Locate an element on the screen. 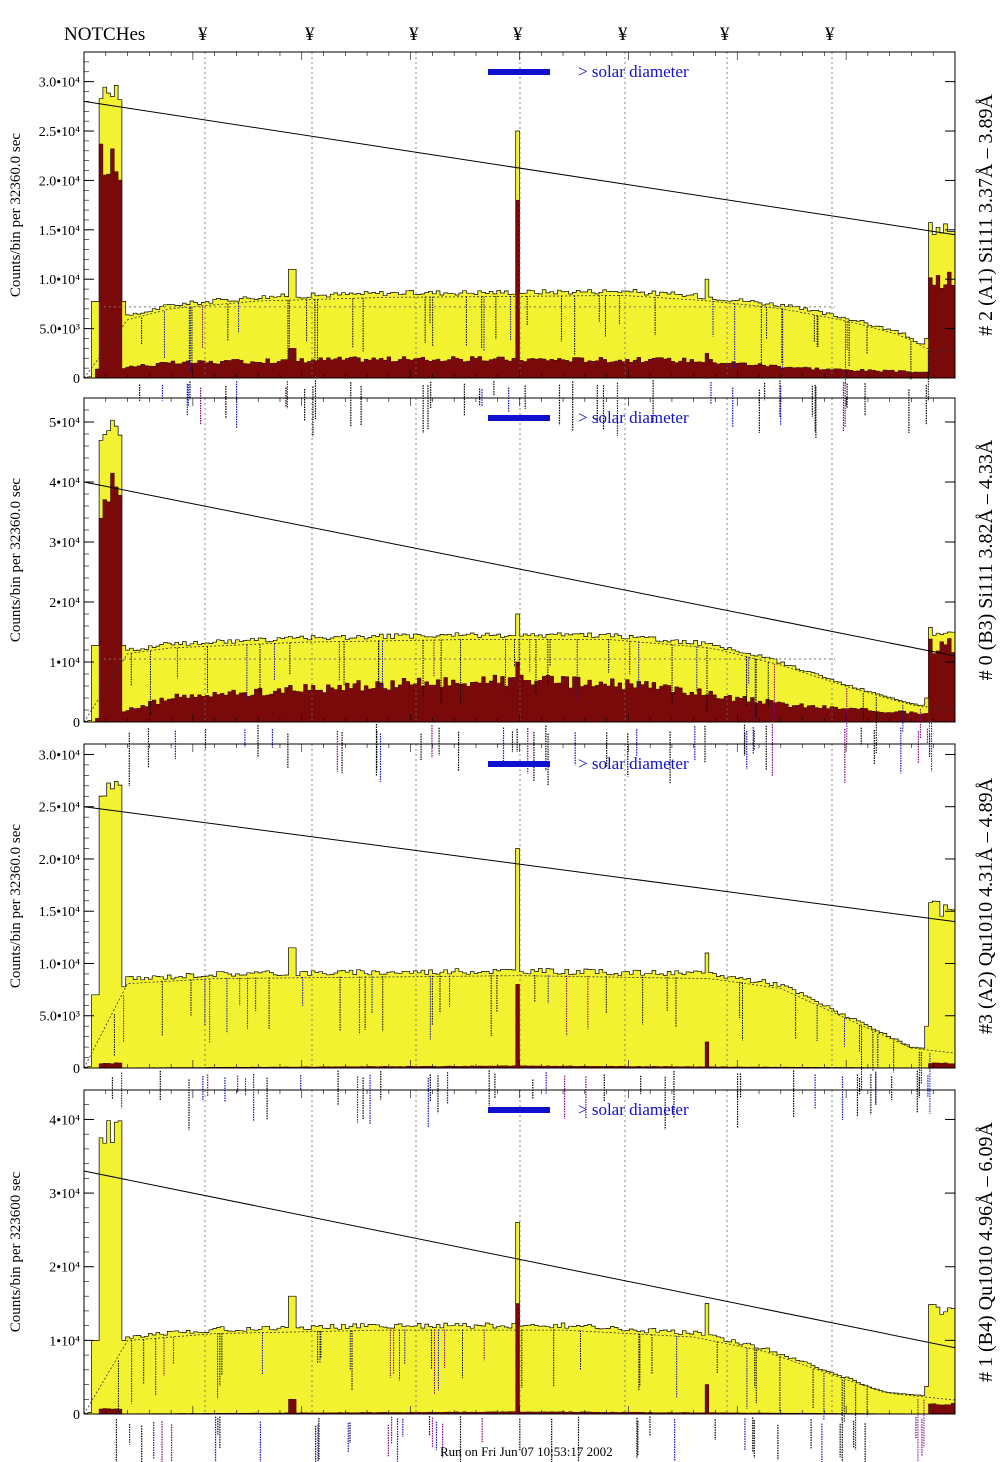 The image size is (1008, 1462). y-tick-label: 5•10⁴ is located at coordinates (64, 423).